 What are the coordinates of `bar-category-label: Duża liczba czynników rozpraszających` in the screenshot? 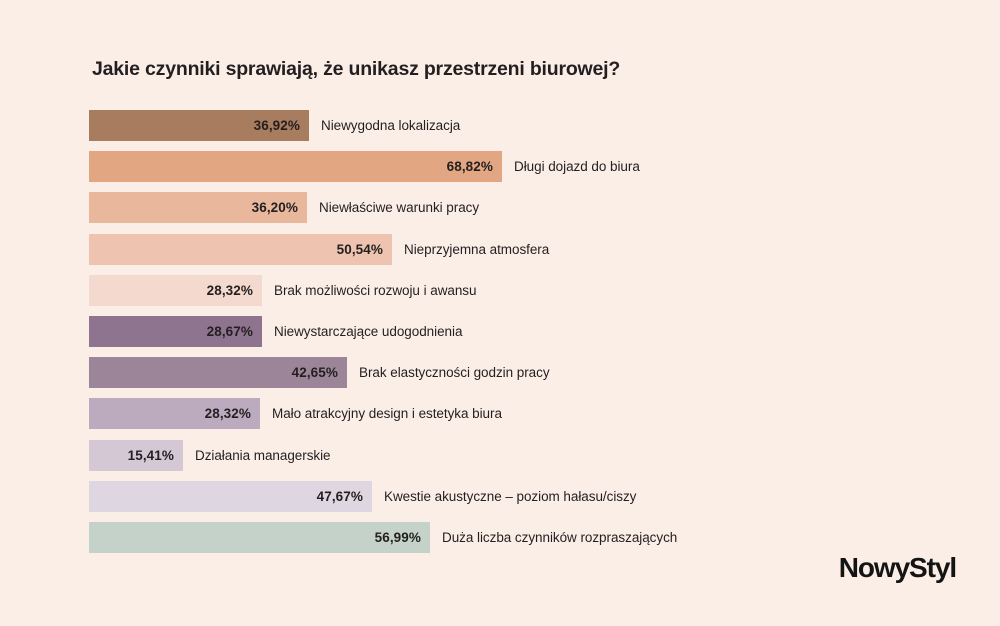 It's located at (560, 537).